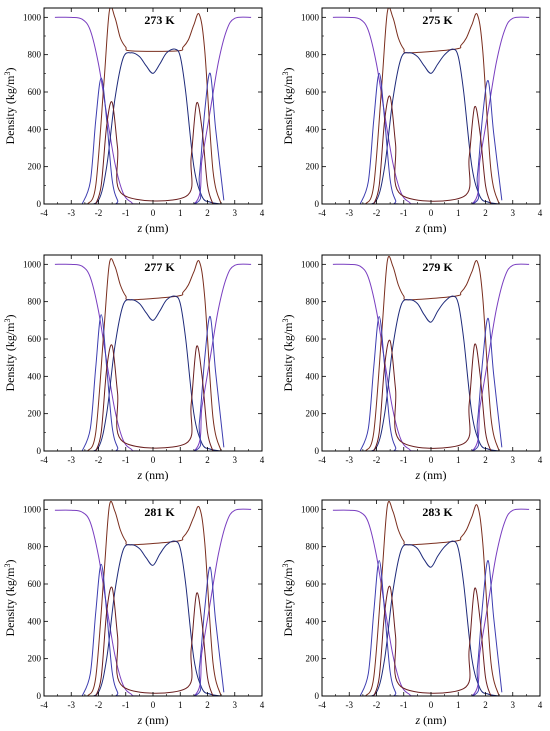 The image size is (550, 731). I want to click on x-tick-label: -4, so click(322, 460).